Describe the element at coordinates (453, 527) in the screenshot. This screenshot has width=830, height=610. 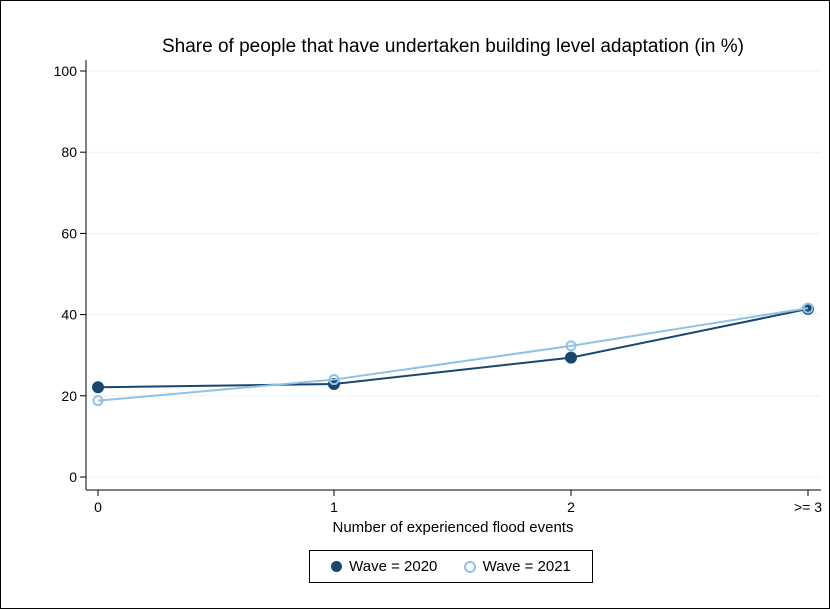
I see `x-axis-label: Number of experienced flood events` at that location.